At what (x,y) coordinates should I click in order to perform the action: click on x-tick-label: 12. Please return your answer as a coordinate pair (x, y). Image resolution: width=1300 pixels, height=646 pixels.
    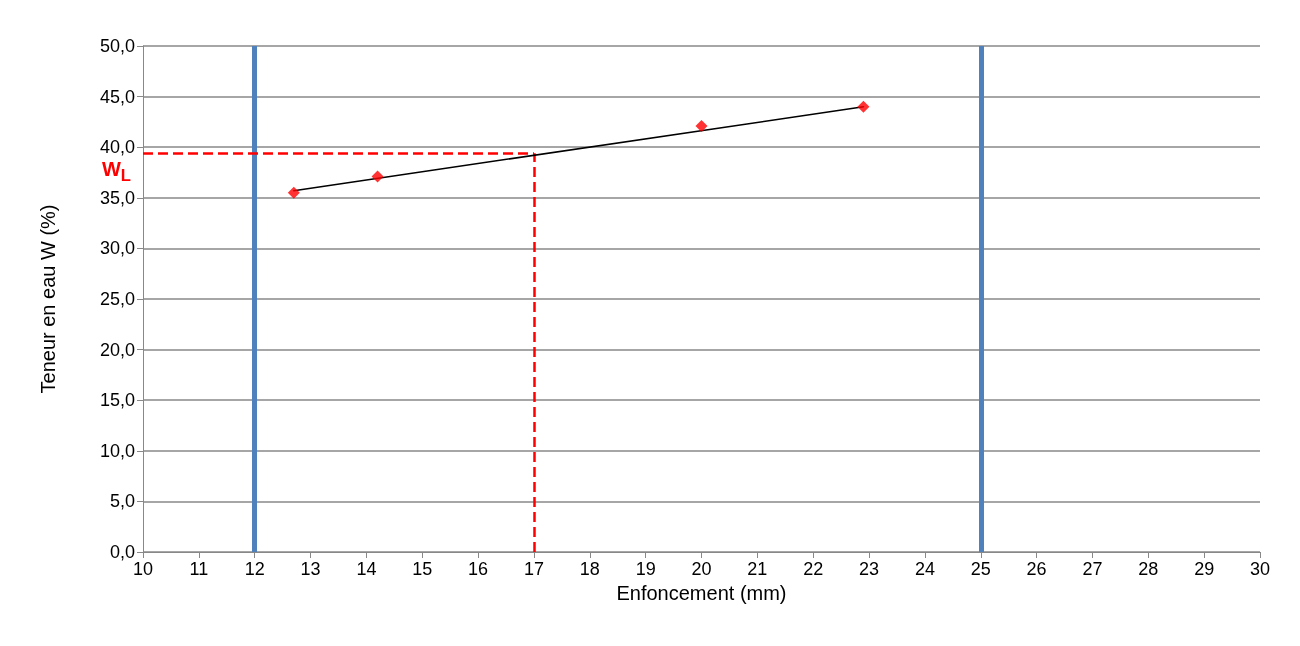
    Looking at the image, I should click on (254, 569).